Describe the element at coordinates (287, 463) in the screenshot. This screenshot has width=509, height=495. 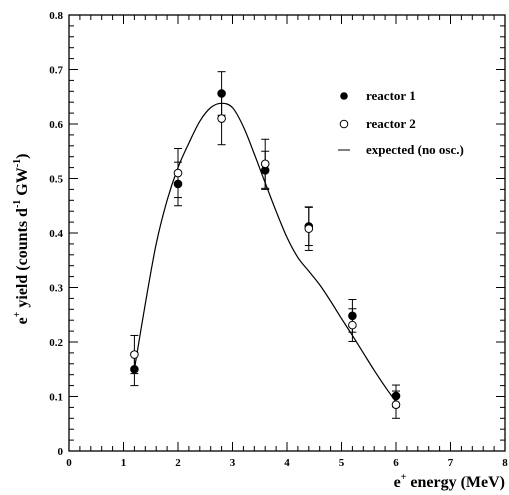
I see `x-tick-label: 4` at that location.